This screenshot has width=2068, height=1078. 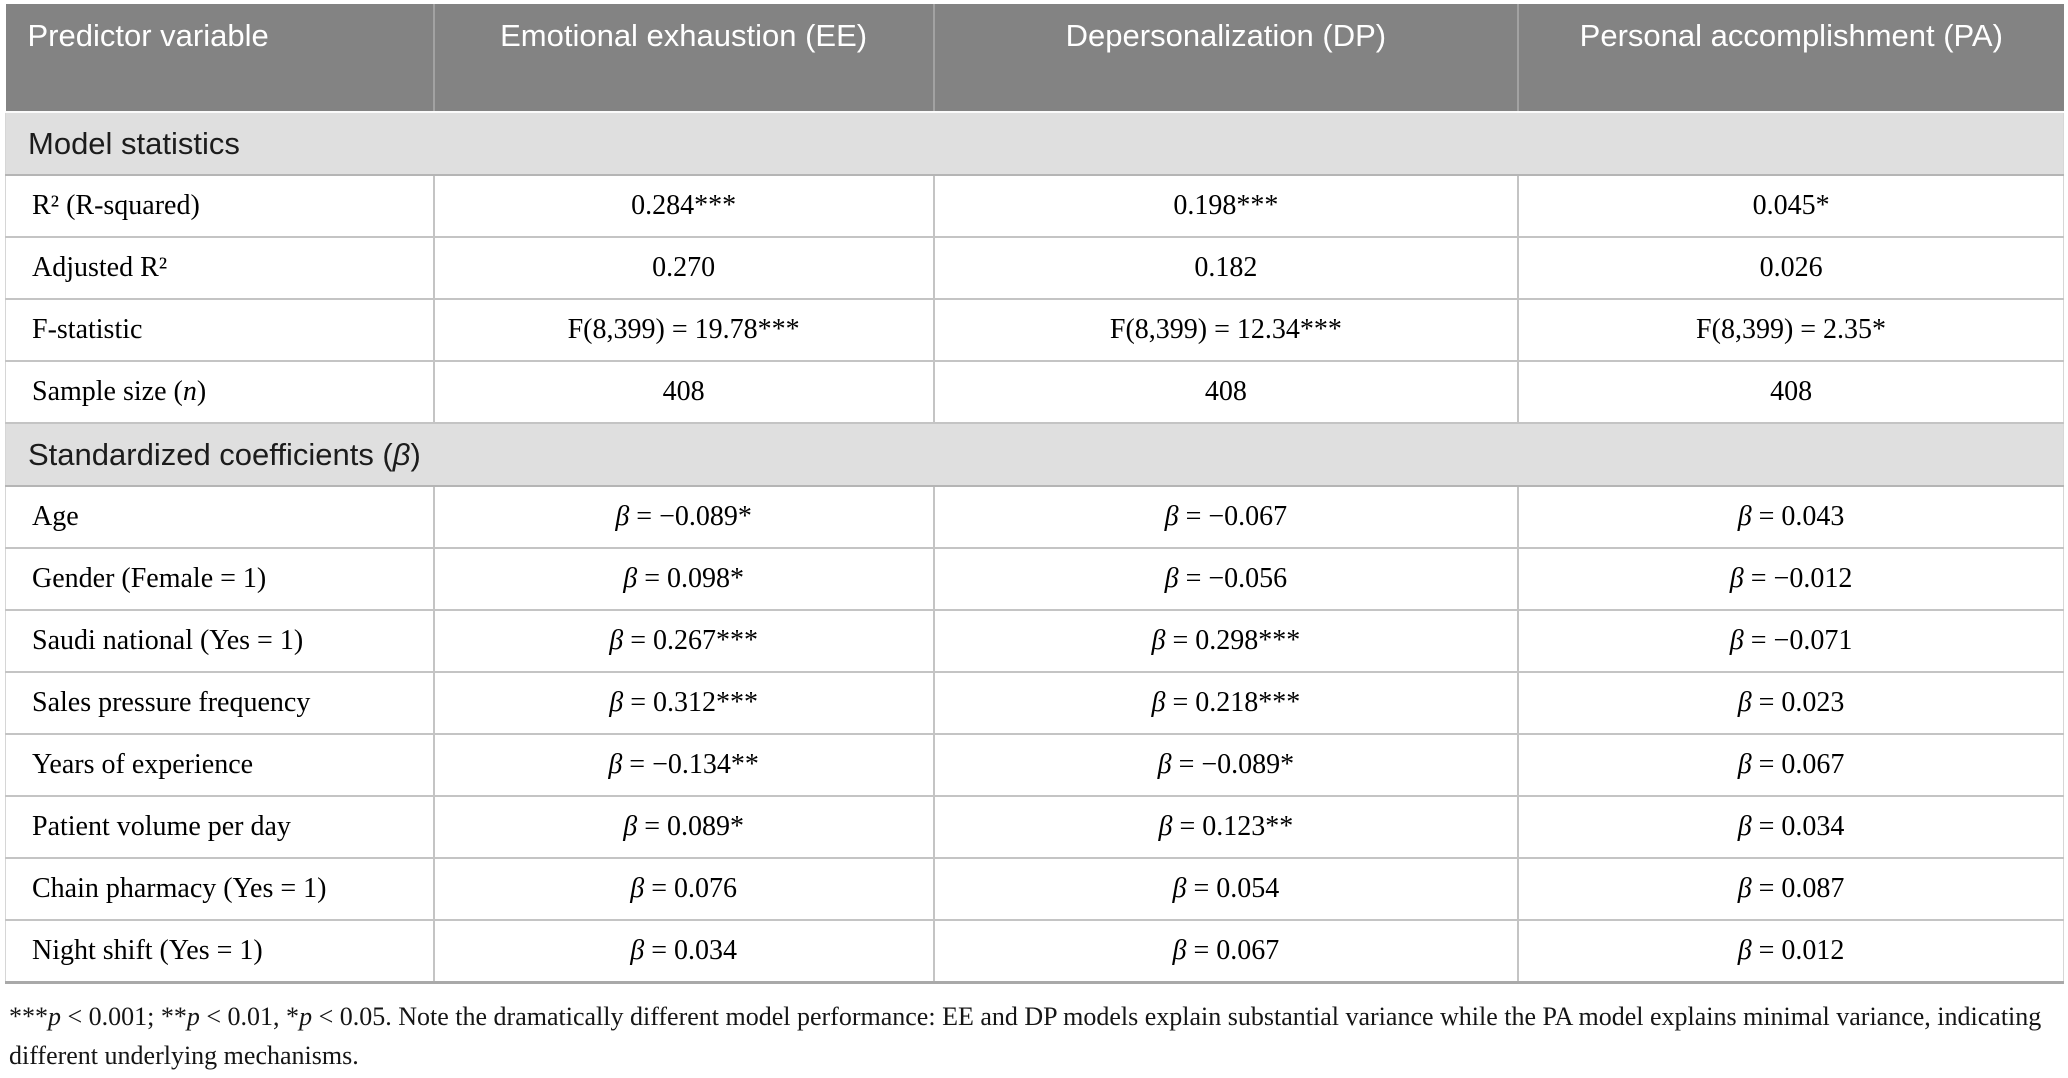 I want to click on cell-value-pa: β = 0.067, so click(x=1791, y=765).